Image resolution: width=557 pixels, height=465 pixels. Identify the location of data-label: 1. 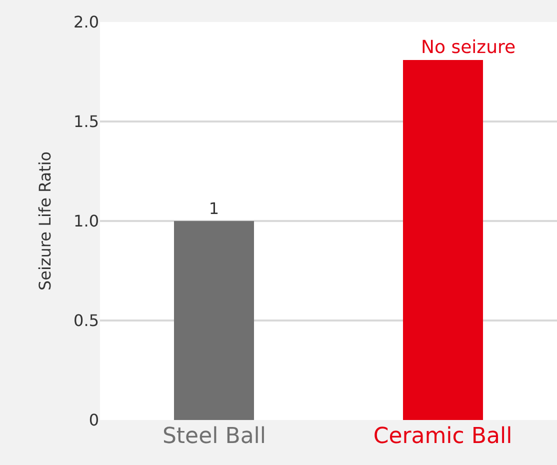
(214, 208).